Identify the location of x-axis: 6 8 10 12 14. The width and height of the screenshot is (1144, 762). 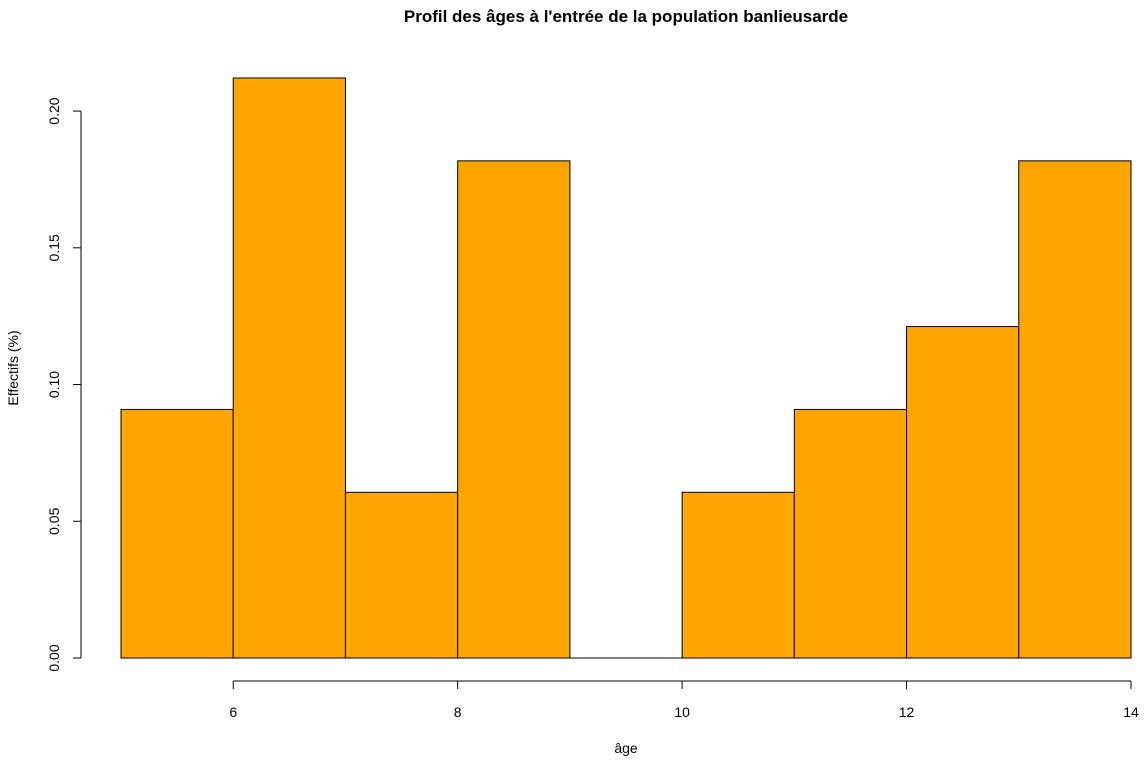
(684, 700).